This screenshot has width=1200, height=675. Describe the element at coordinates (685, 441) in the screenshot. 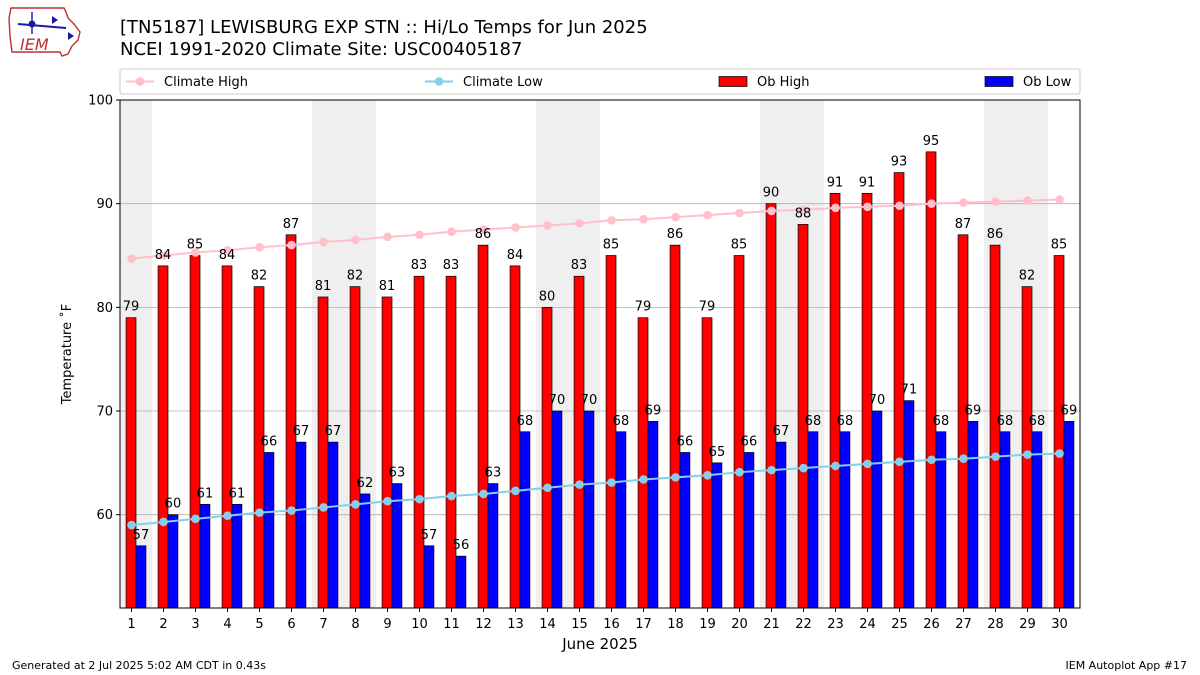

I see `label-low-18: 66` at that location.